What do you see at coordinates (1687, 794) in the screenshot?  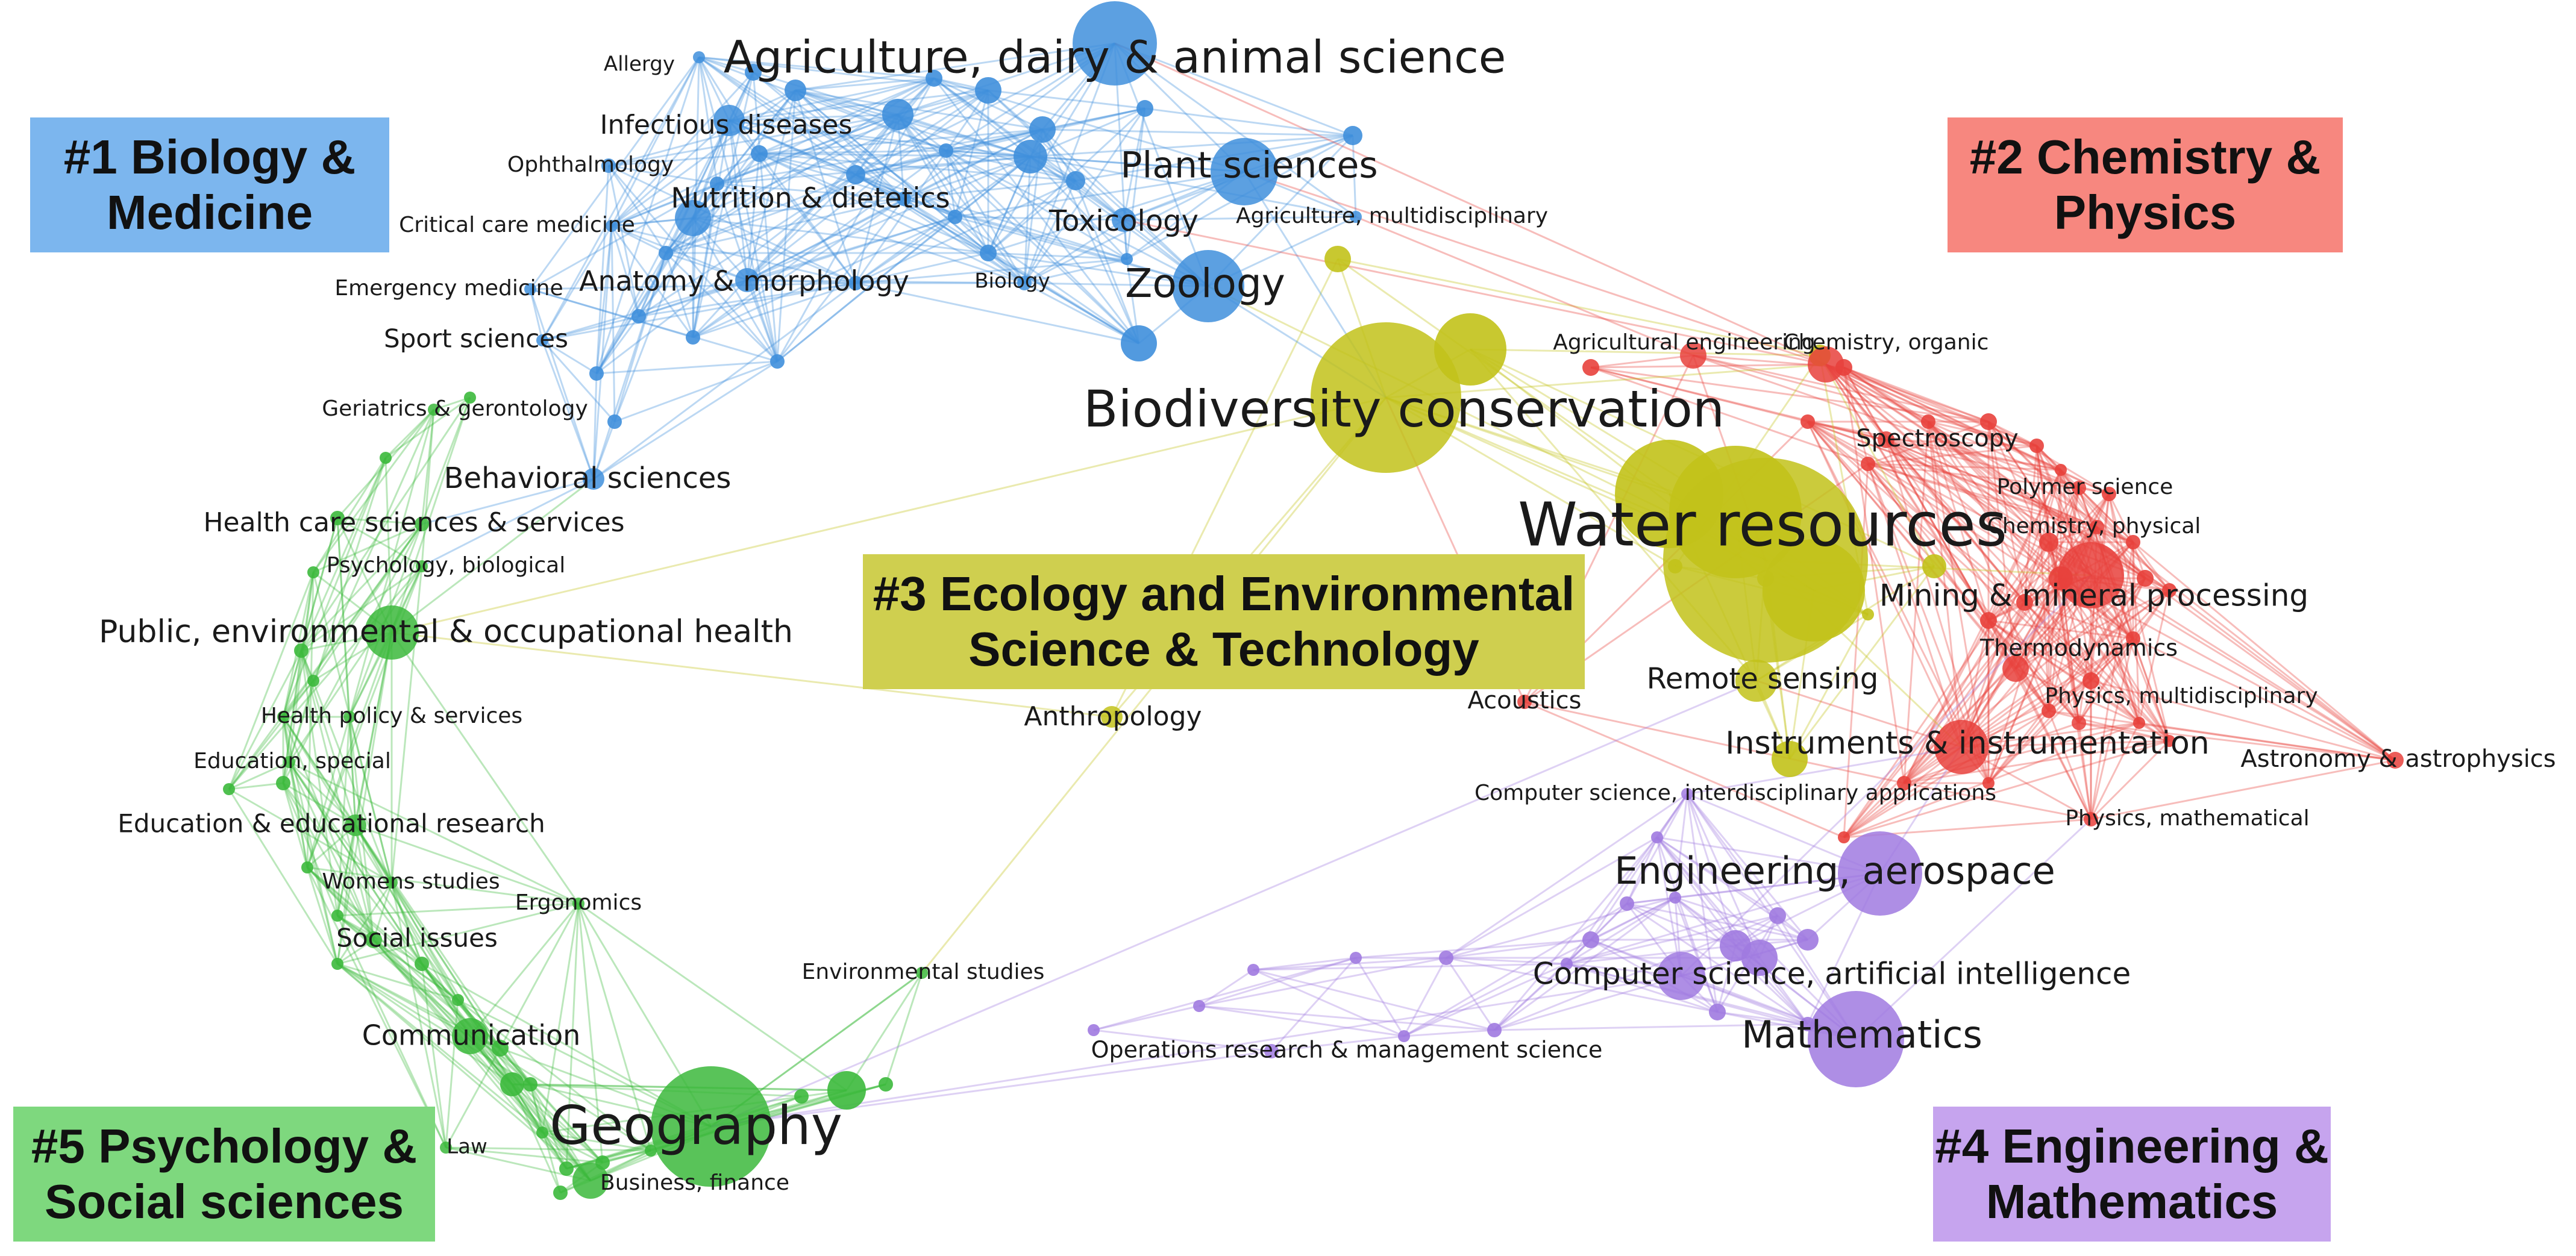 I see `node-csinter` at bounding box center [1687, 794].